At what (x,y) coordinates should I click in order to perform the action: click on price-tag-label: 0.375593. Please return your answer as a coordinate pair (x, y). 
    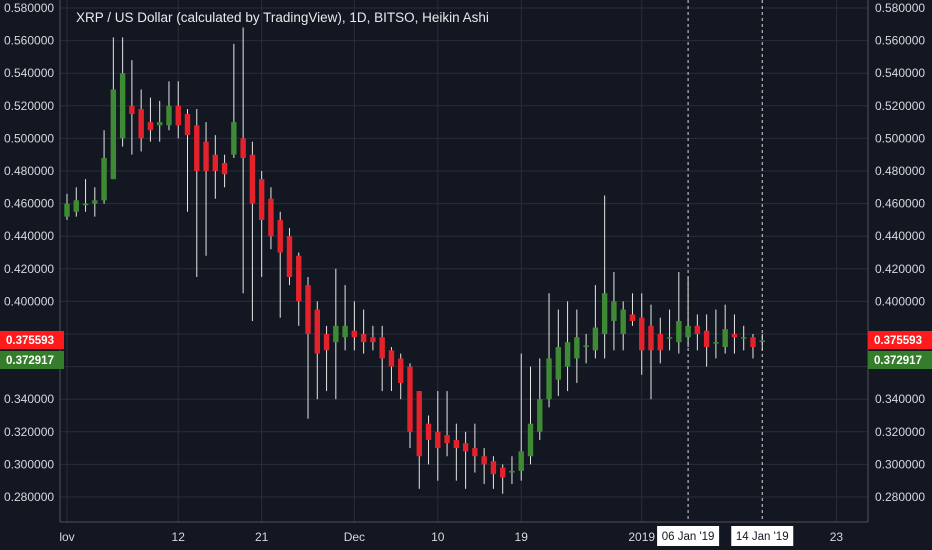
    Looking at the image, I should click on (30, 341).